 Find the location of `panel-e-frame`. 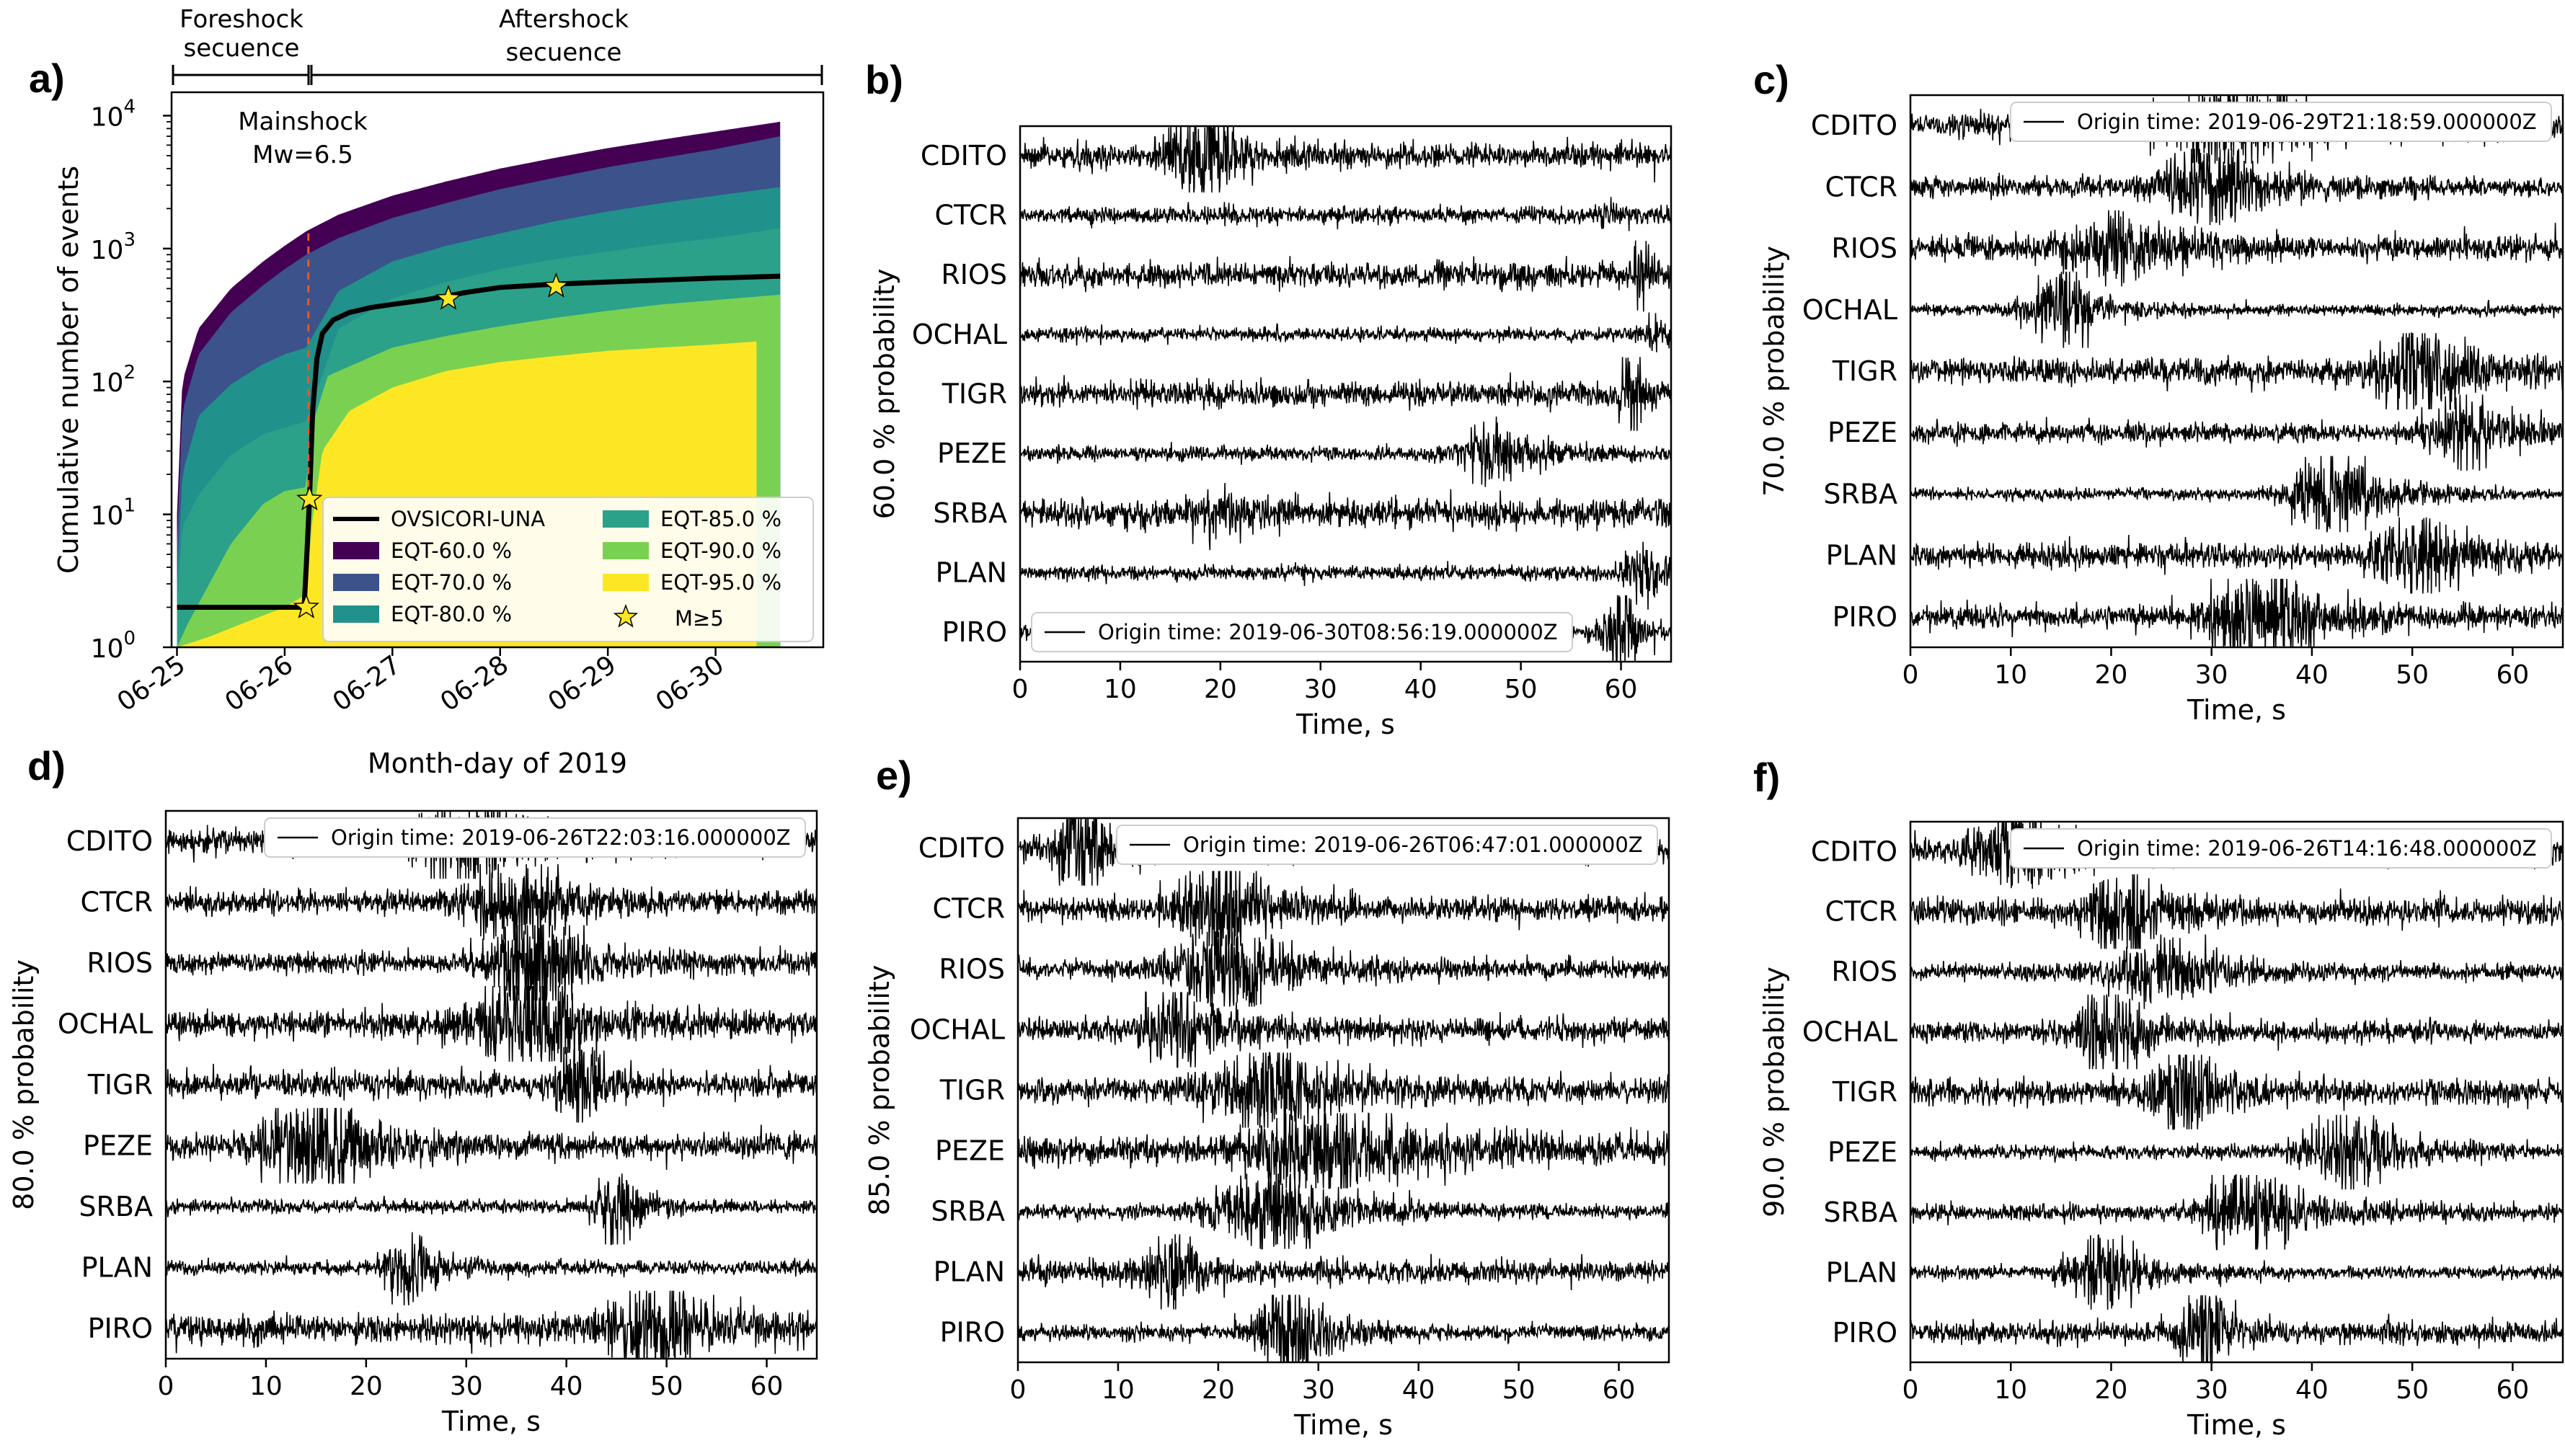

panel-e-frame is located at coordinates (1343, 1090).